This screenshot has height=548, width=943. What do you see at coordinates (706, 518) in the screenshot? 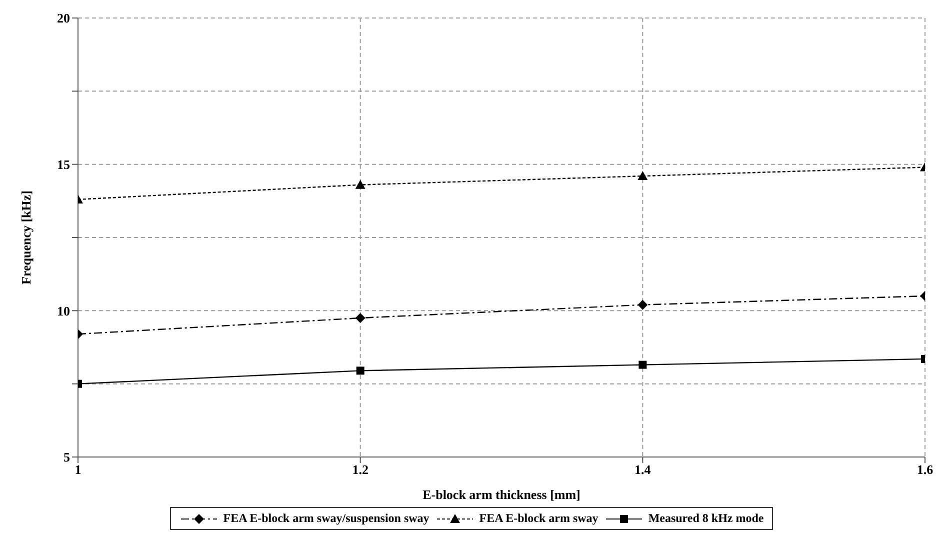
I see `legend-label: Measured 8 kHz mode` at bounding box center [706, 518].